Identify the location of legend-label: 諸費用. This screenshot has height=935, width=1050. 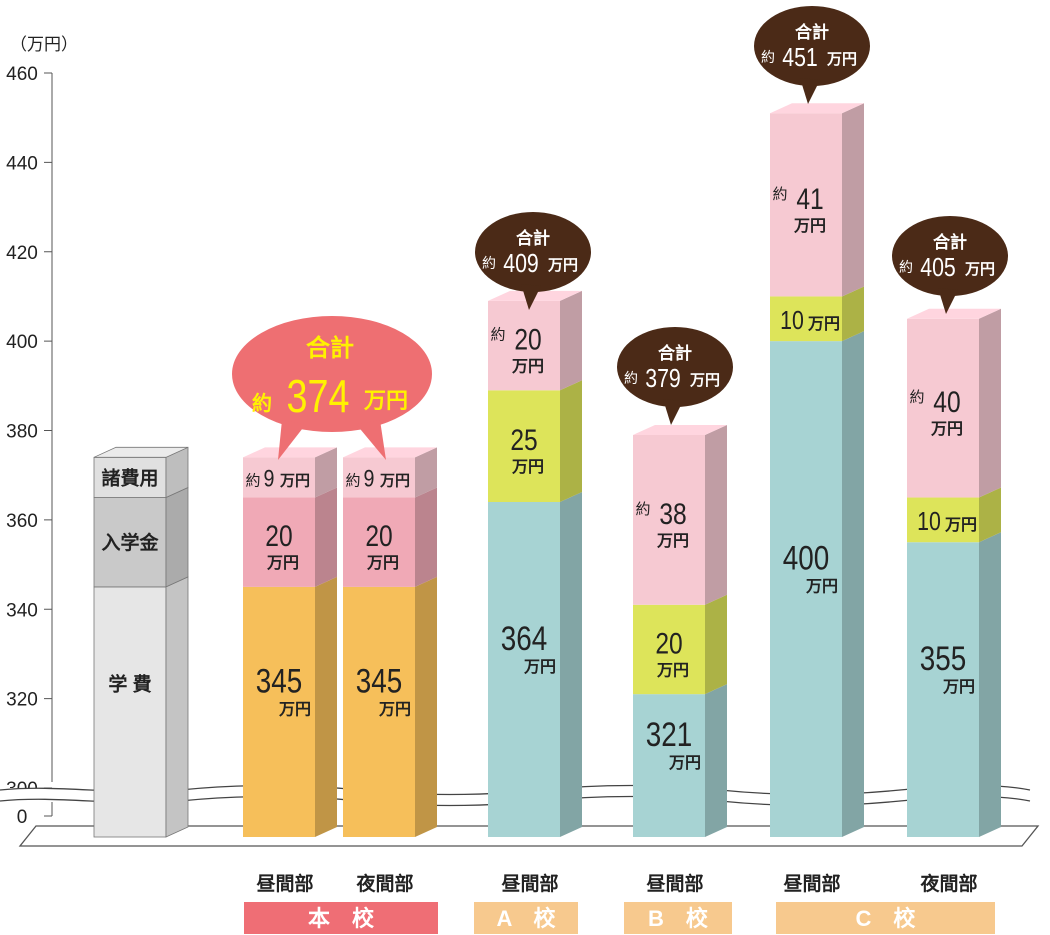
(129, 477).